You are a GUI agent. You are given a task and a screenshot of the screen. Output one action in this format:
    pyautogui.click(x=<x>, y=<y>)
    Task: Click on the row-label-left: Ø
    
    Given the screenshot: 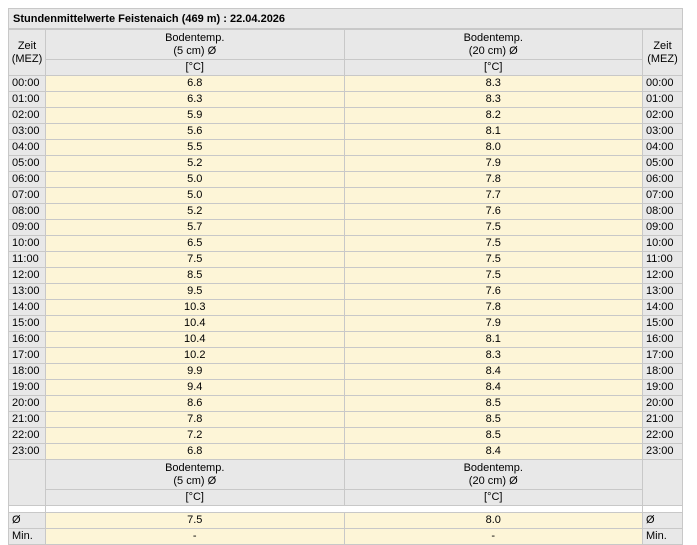 What is the action you would take?
    pyautogui.click(x=27, y=520)
    